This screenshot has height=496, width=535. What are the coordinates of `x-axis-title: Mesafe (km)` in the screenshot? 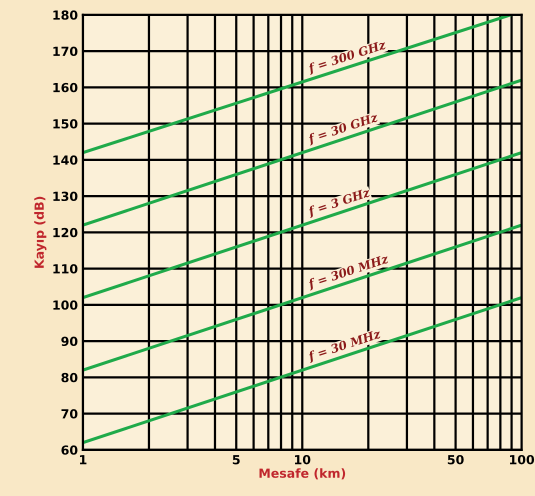 It's located at (303, 474).